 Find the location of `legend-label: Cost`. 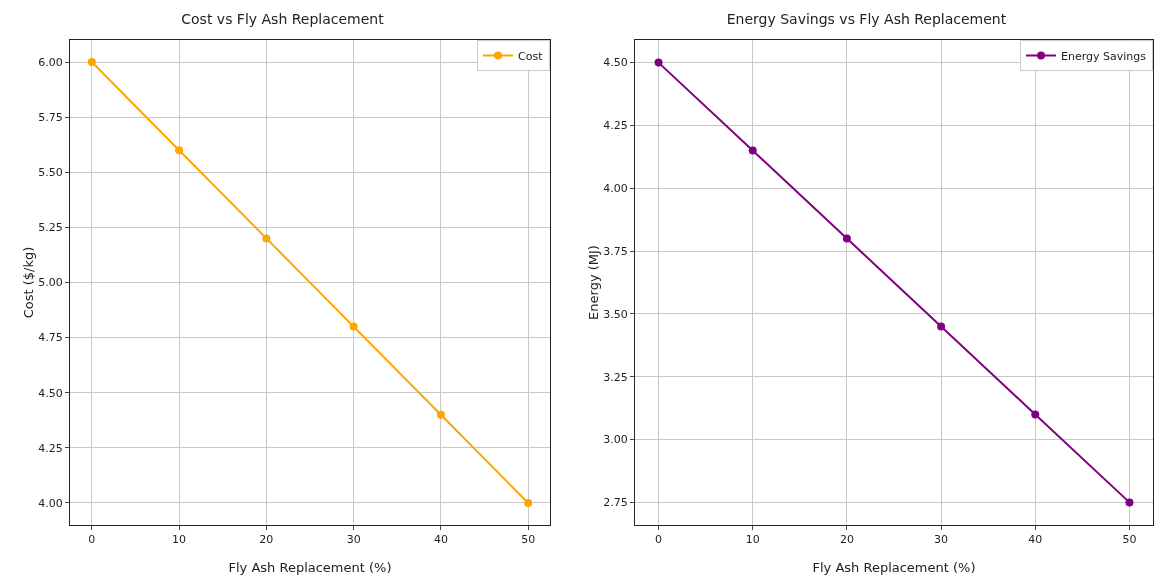

legend-label: Cost is located at coordinates (531, 56).